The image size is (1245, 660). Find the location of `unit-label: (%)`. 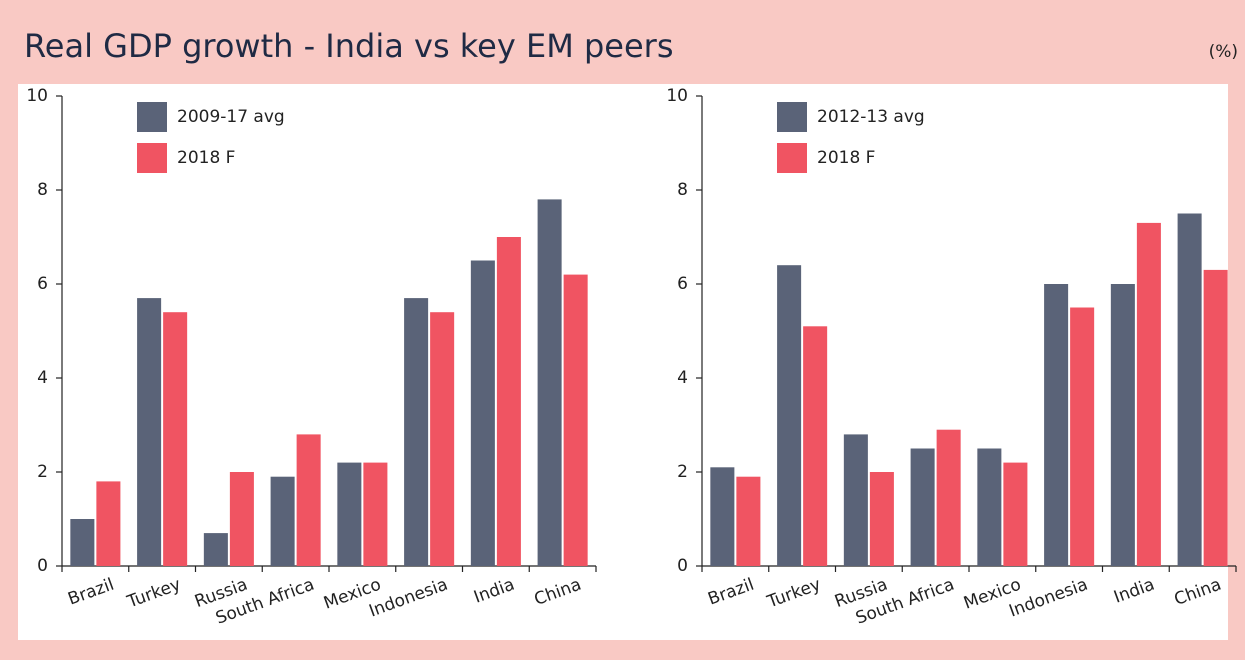

unit-label: (%) is located at coordinates (1223, 52).